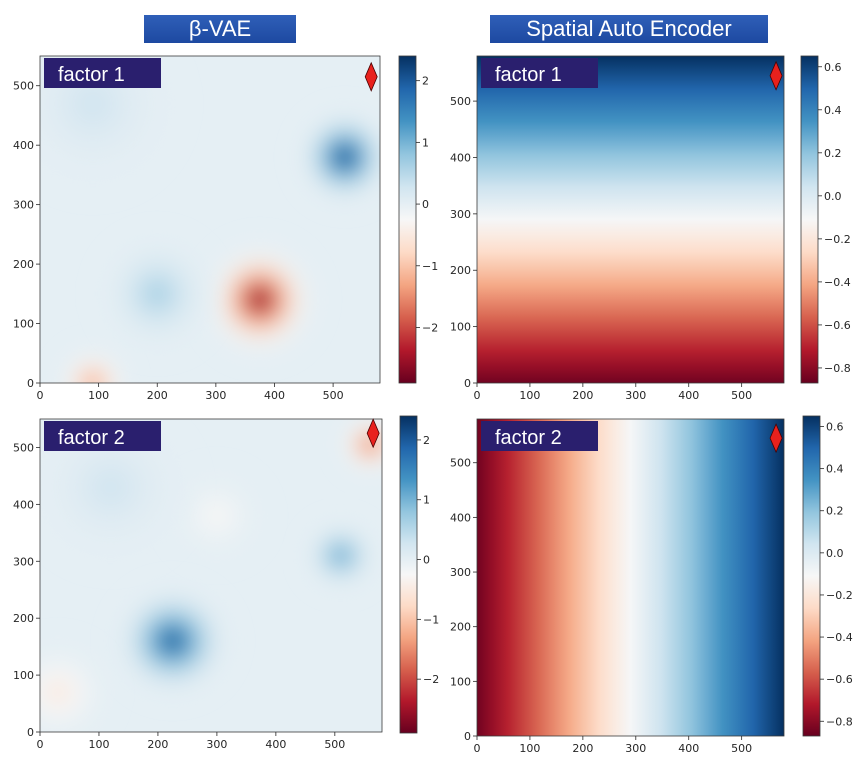 The width and height of the screenshot is (858, 760). Describe the element at coordinates (833, 110) in the screenshot. I see `colorbar-tick-label: 0.4` at that location.